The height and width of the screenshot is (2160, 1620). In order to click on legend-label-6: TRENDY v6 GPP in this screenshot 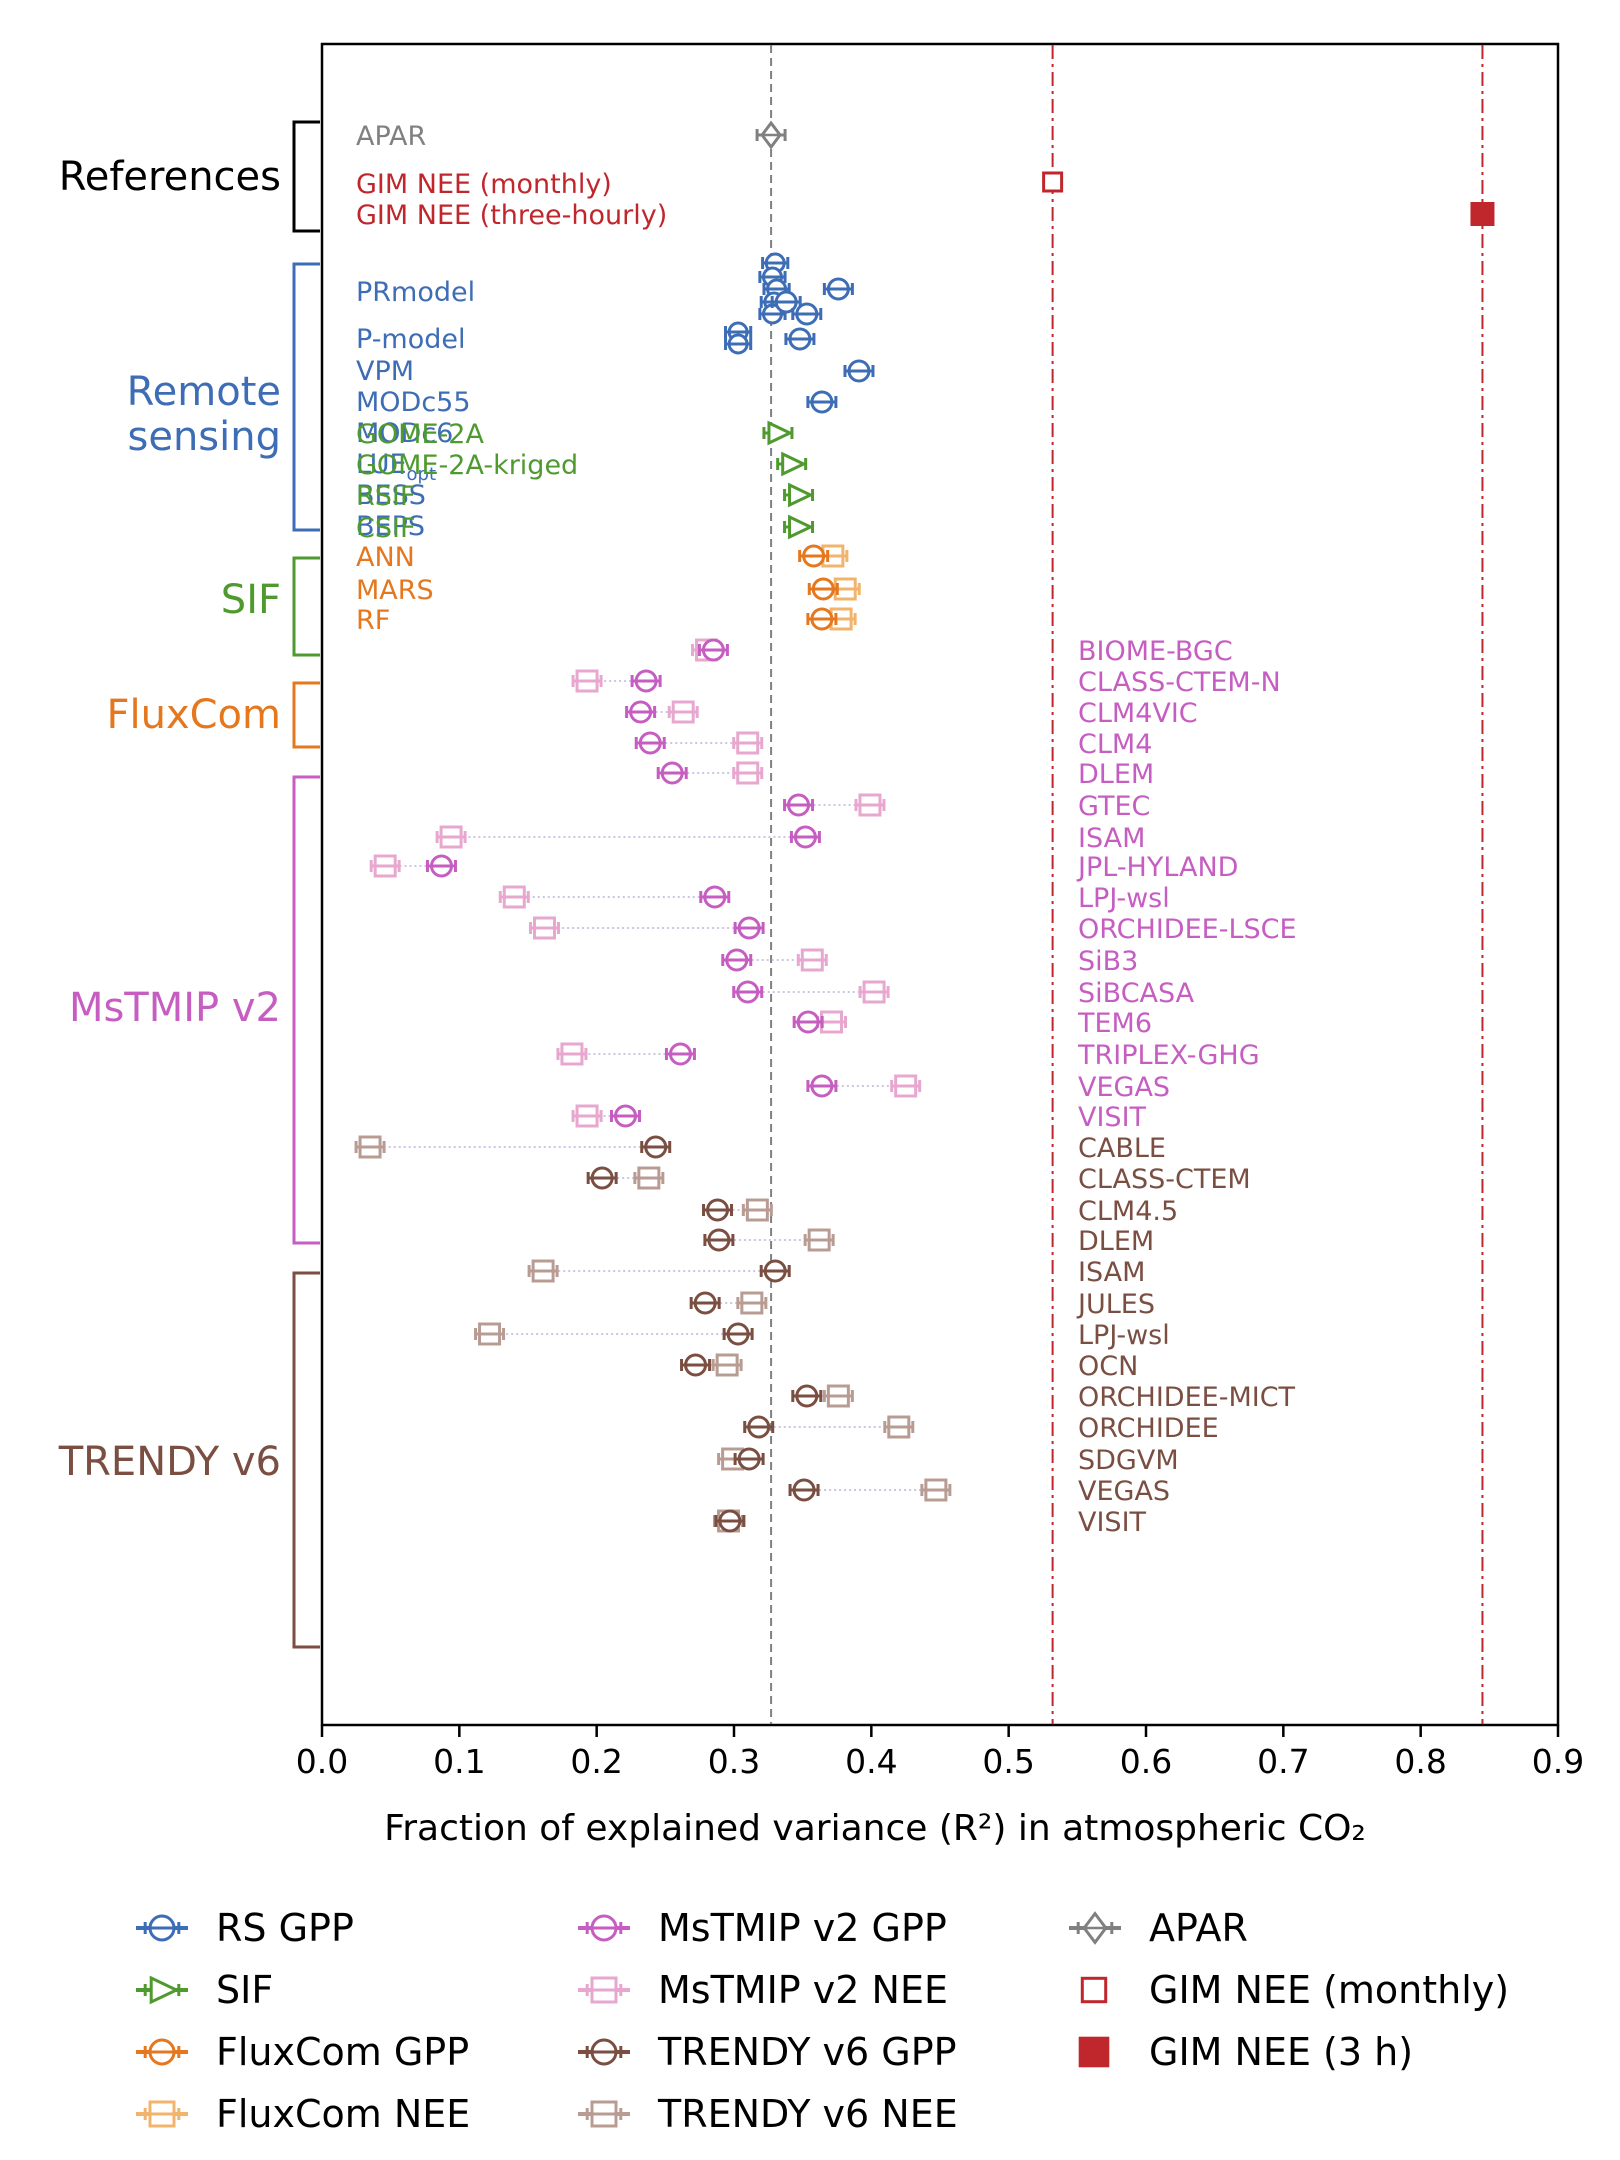, I will do `click(807, 2052)`.